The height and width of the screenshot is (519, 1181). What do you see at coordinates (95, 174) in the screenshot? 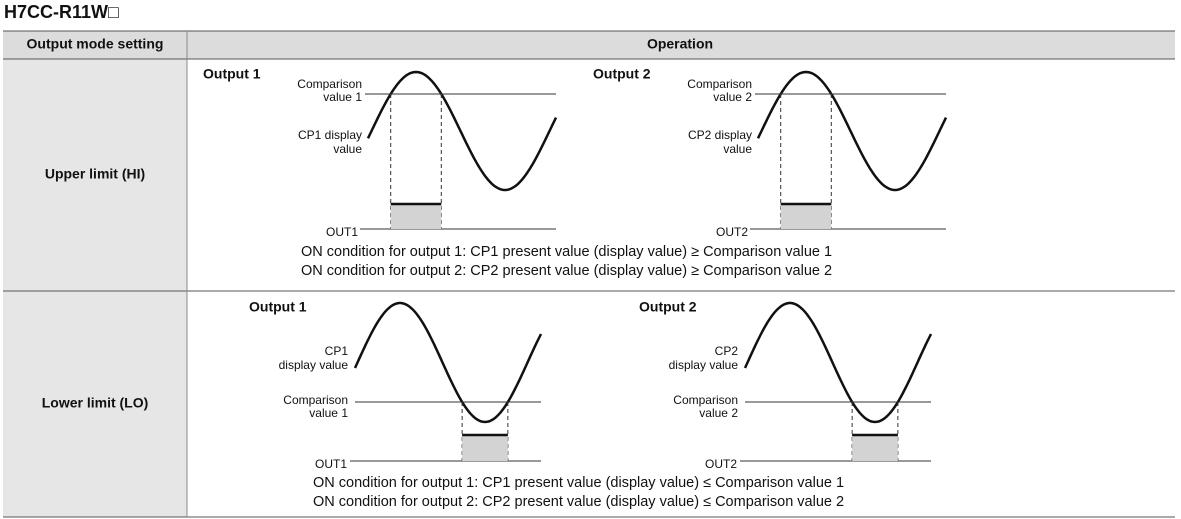
I see `mode-label: Upper limit (HI)` at bounding box center [95, 174].